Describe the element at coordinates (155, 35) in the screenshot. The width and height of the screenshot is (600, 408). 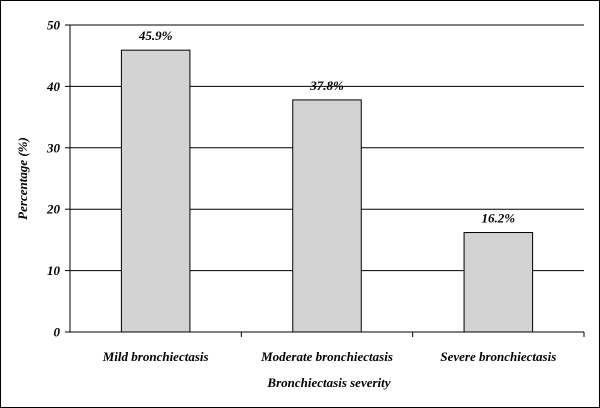
I see `data-label: 45.9%` at that location.